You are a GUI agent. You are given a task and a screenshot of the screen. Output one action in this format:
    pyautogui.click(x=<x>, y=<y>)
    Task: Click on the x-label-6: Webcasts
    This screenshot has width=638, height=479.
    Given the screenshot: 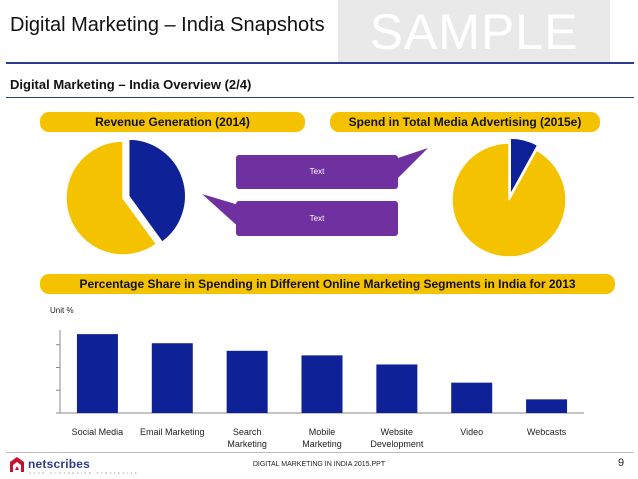 What is the action you would take?
    pyautogui.click(x=547, y=432)
    